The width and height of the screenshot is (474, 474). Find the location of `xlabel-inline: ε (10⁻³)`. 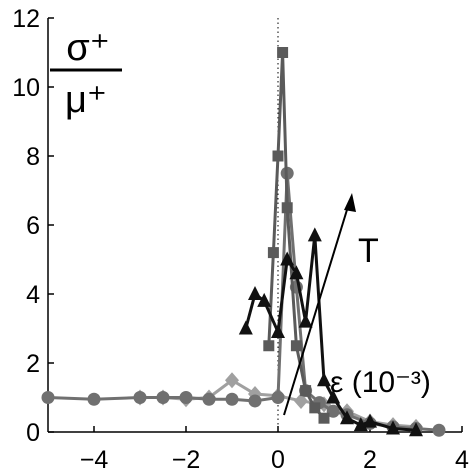

xlabel-inline: ε (10⁻³) is located at coordinates (380, 382).